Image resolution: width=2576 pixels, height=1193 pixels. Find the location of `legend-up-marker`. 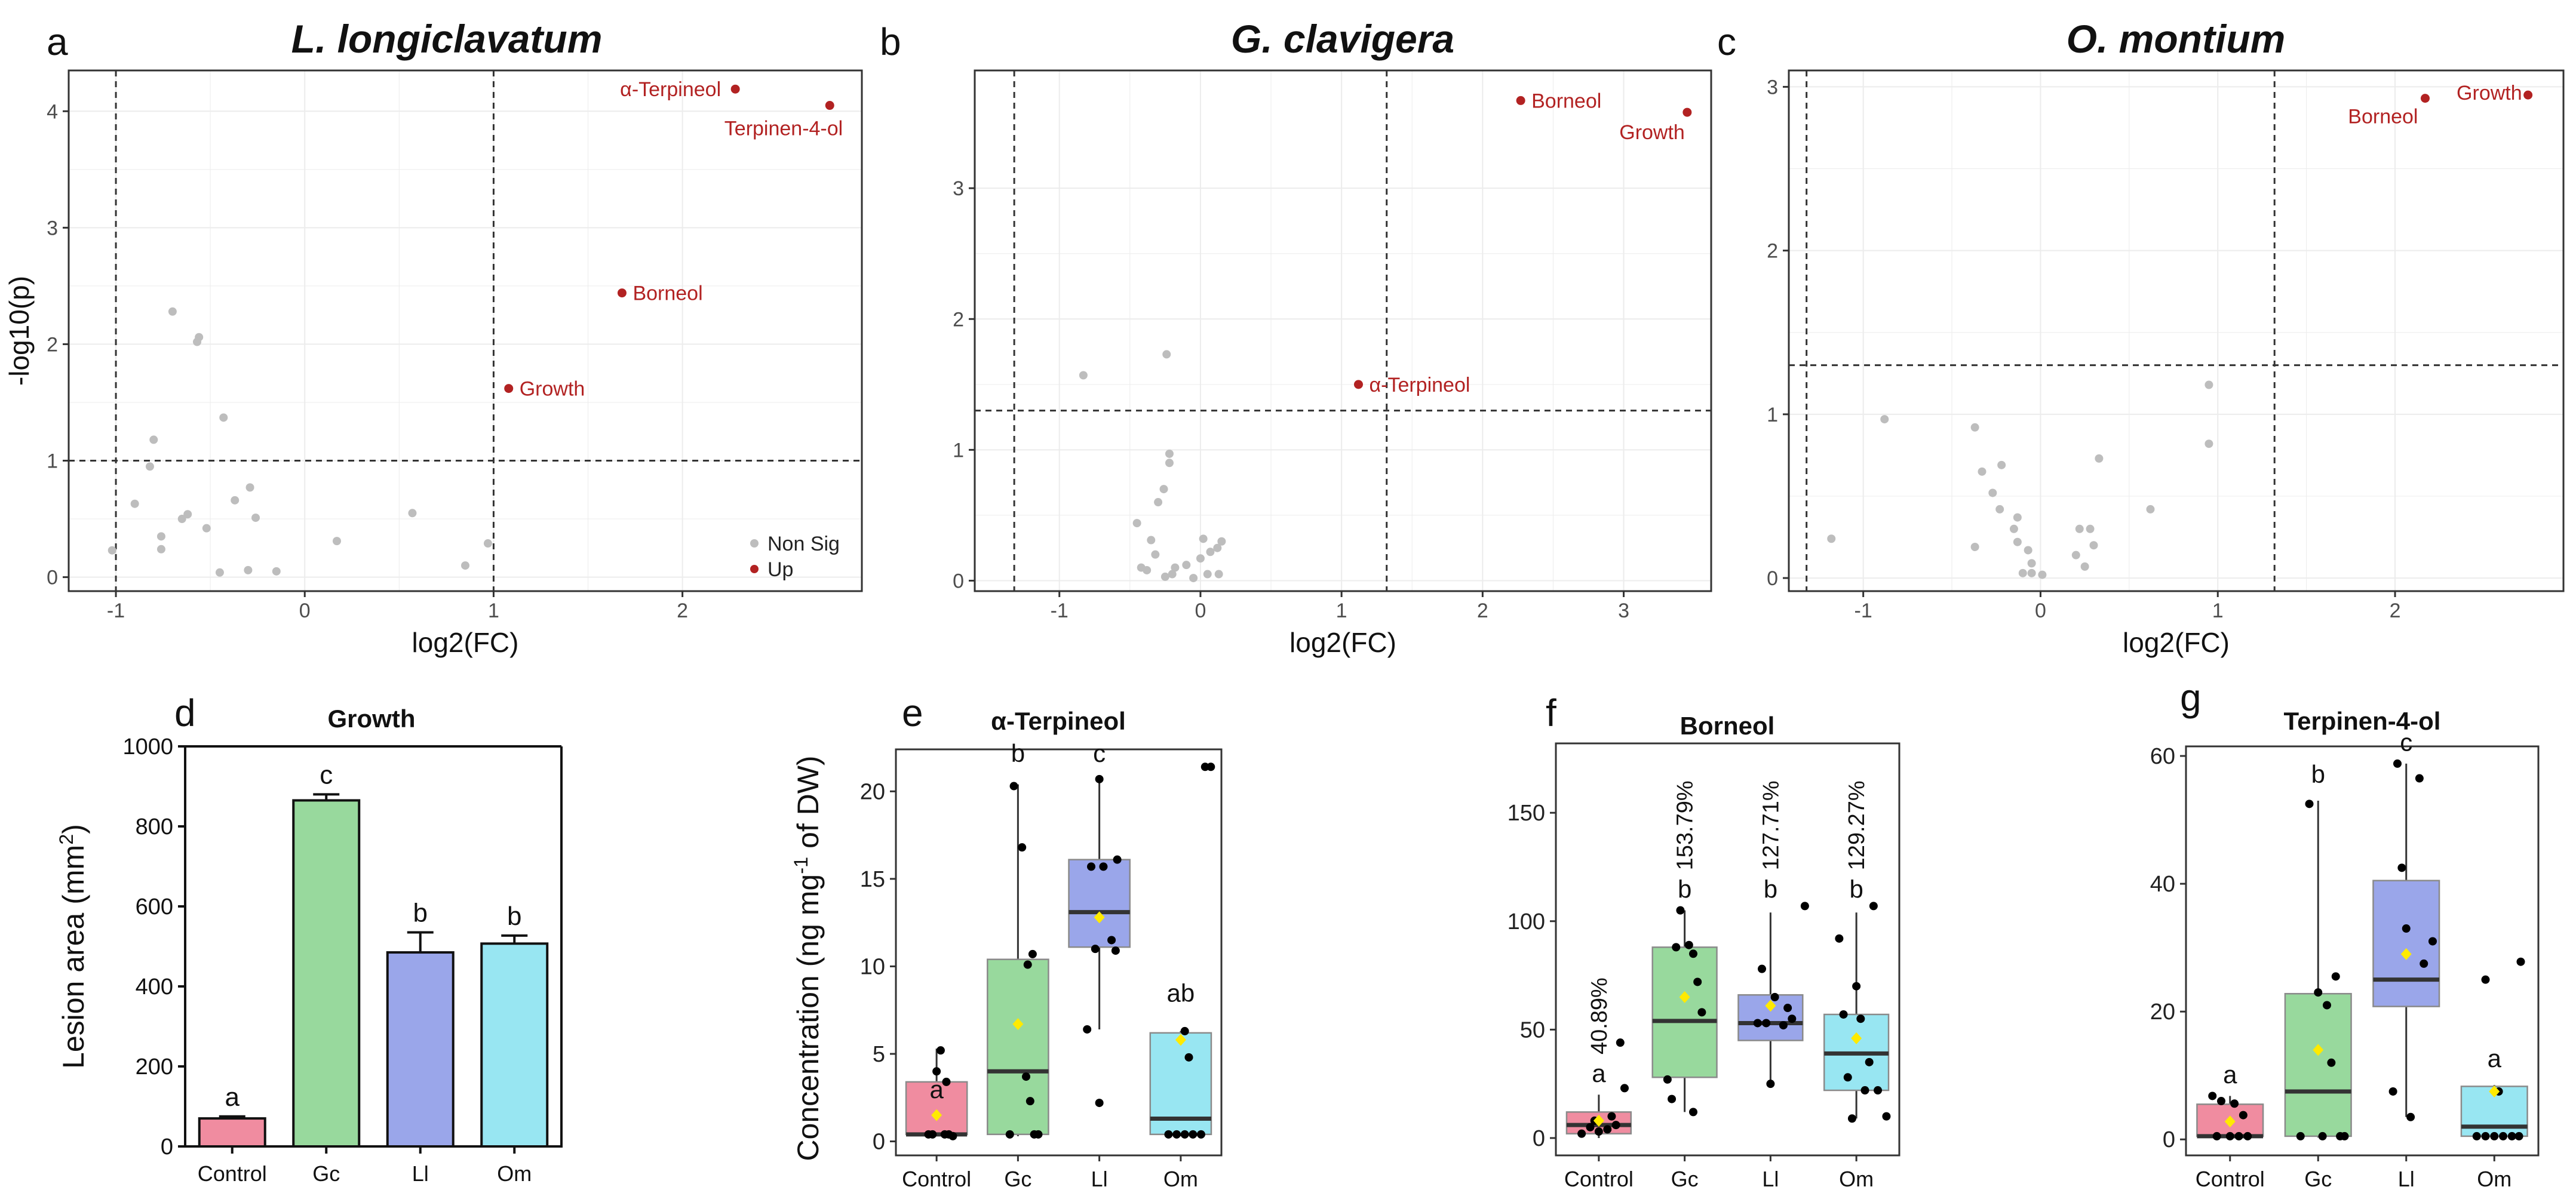

legend-up-marker is located at coordinates (754, 569).